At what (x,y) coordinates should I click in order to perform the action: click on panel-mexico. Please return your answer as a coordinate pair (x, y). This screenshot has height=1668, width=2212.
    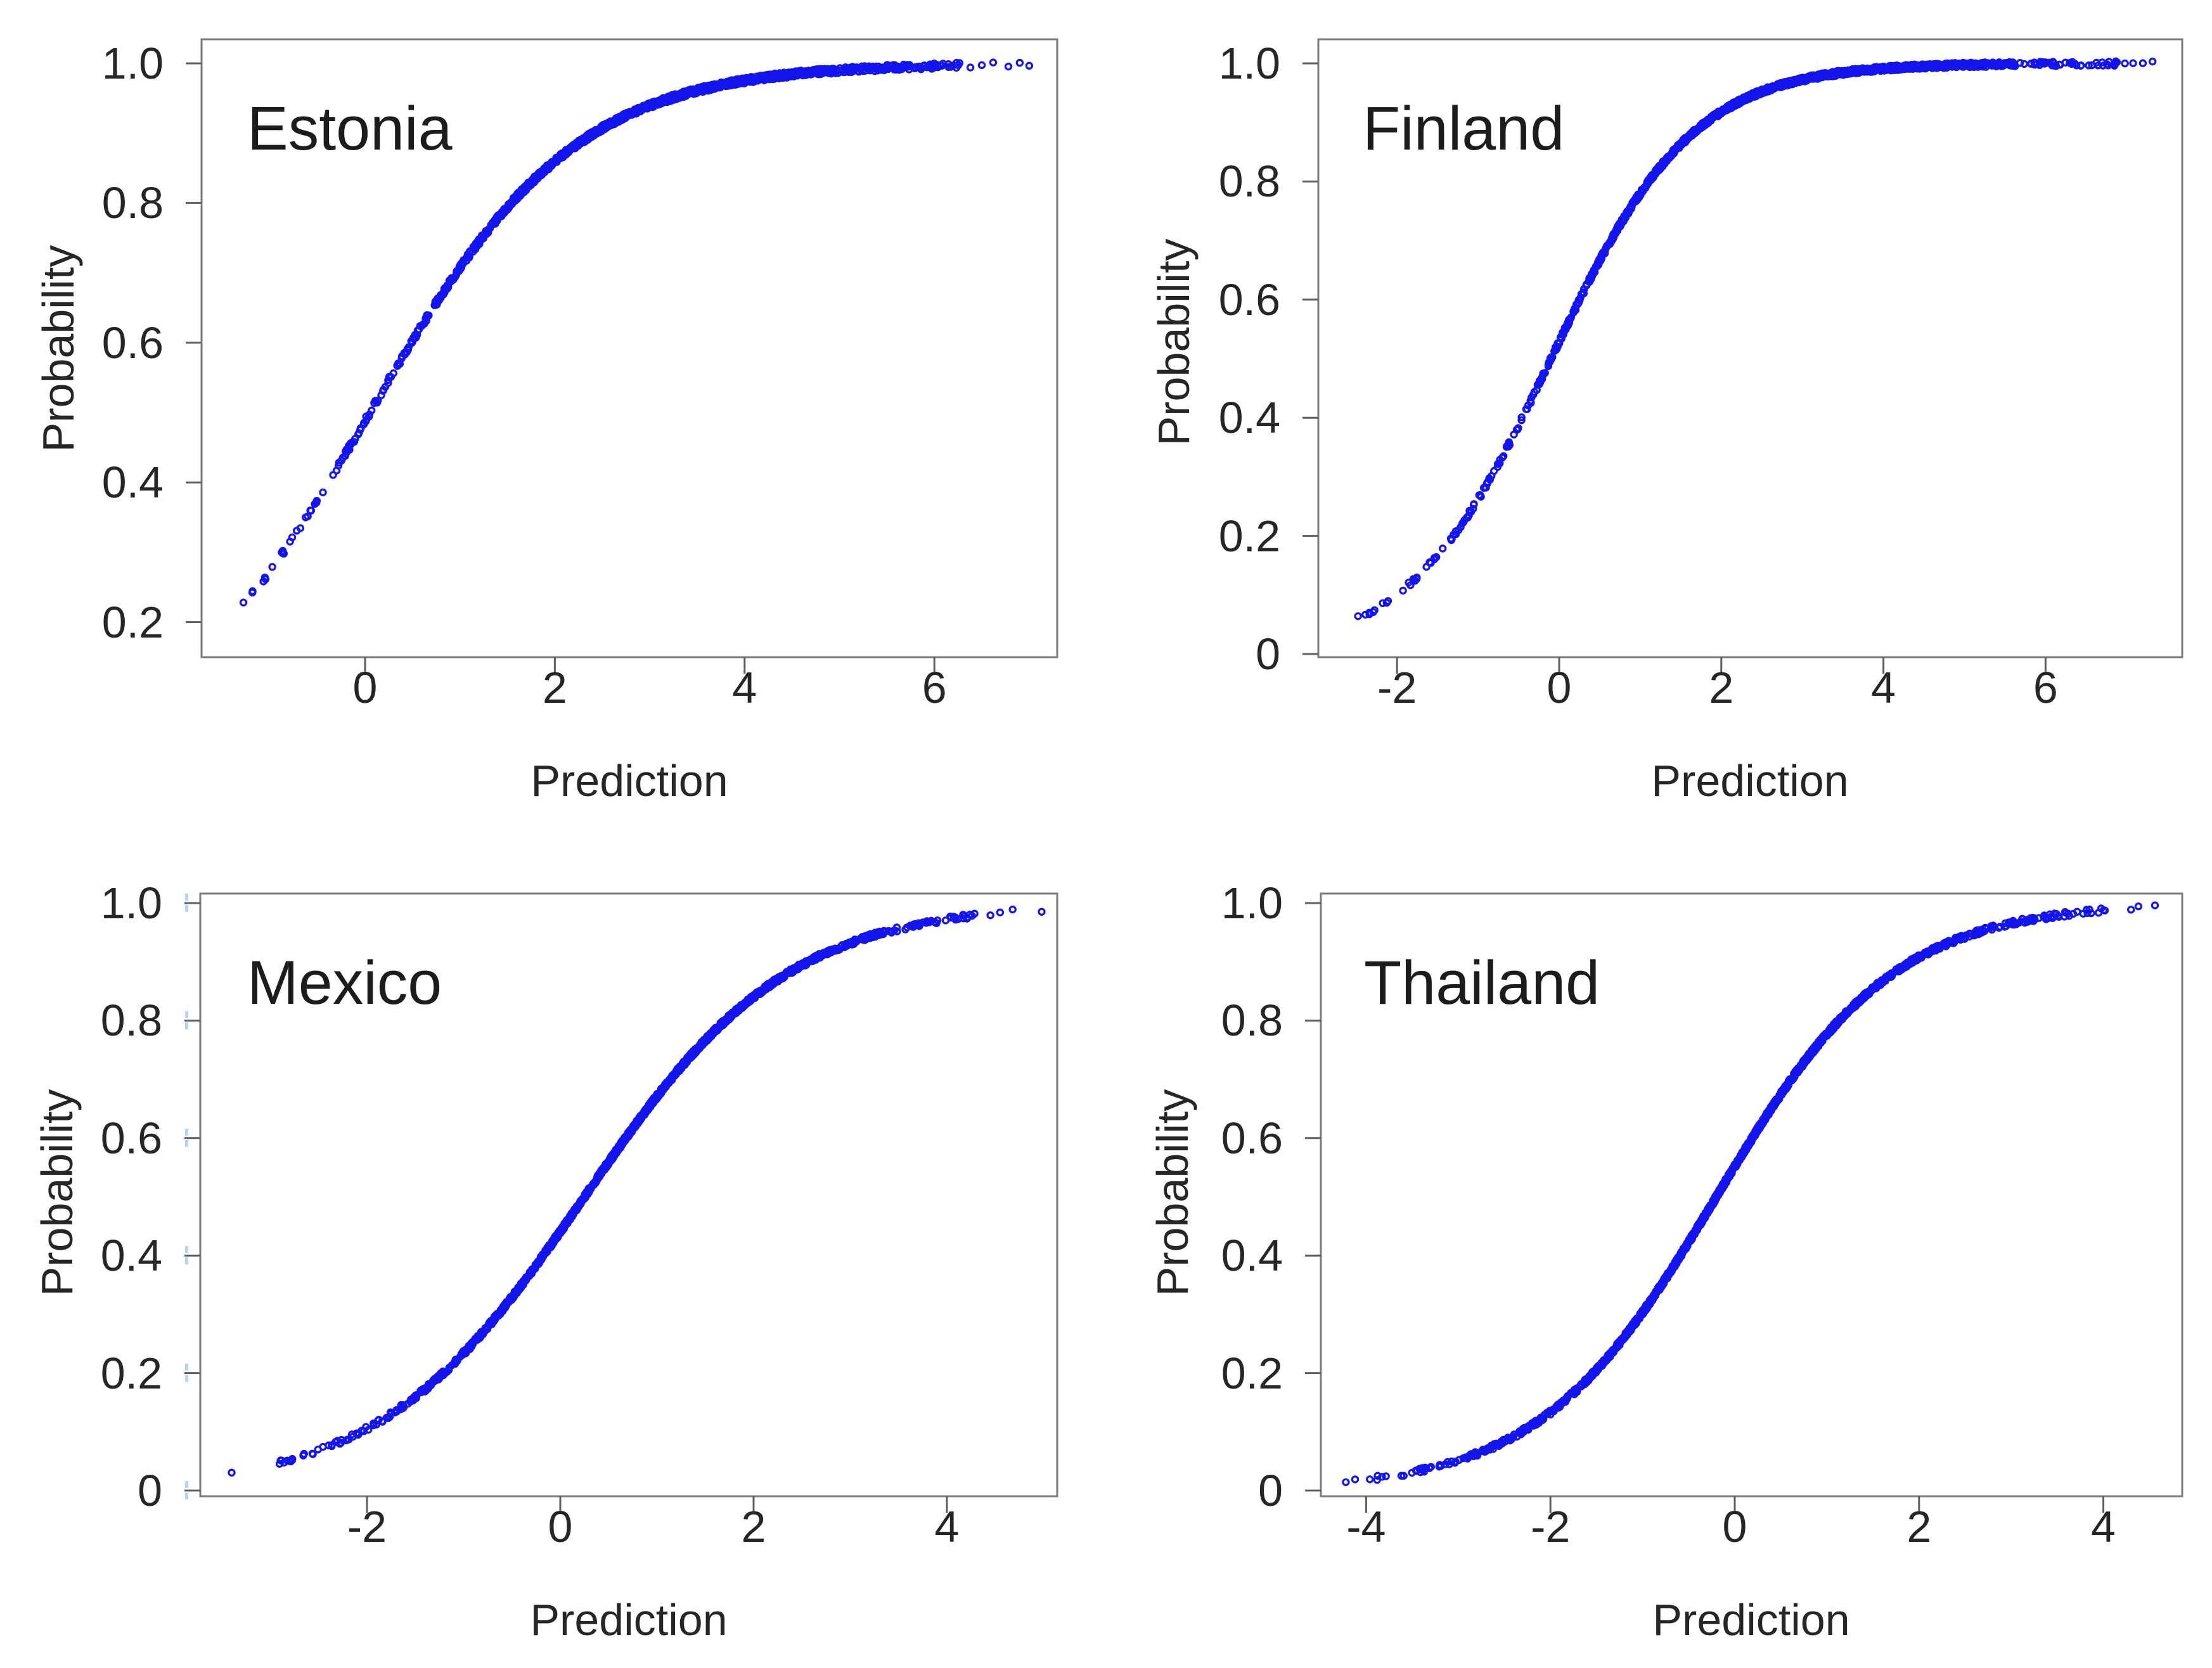
    Looking at the image, I should click on (621, 1202).